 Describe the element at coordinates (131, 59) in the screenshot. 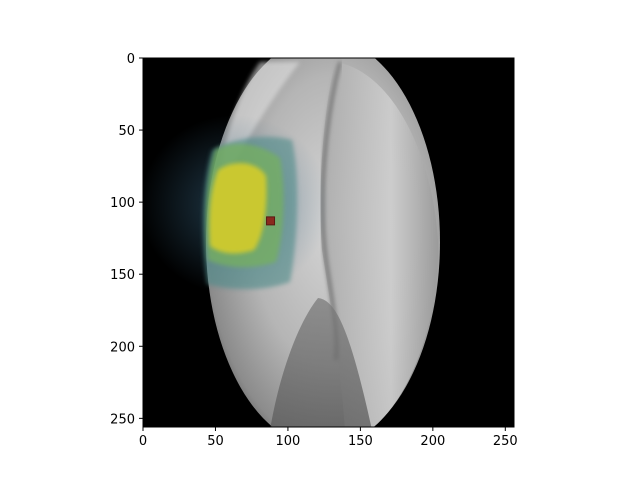

I see `y-tick-label: 0` at that location.